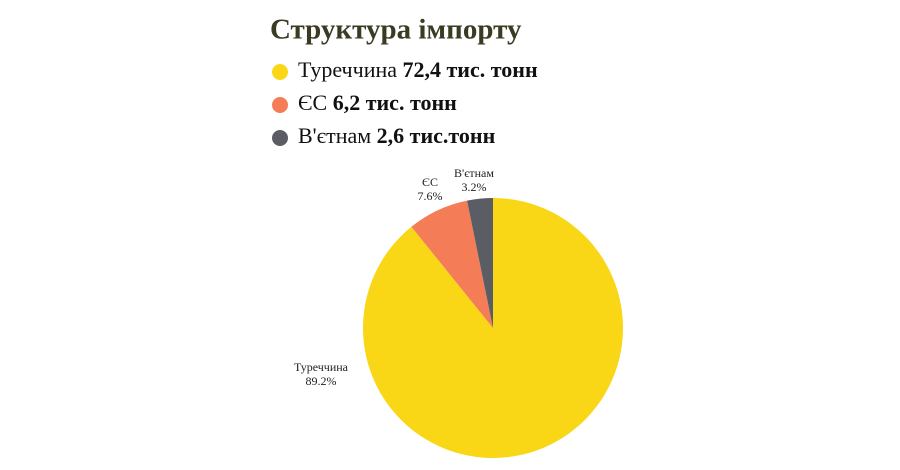 Image resolution: width=900 pixels, height=470 pixels. Describe the element at coordinates (430, 196) in the screenshot. I see `slice-value: 7.6%` at that location.